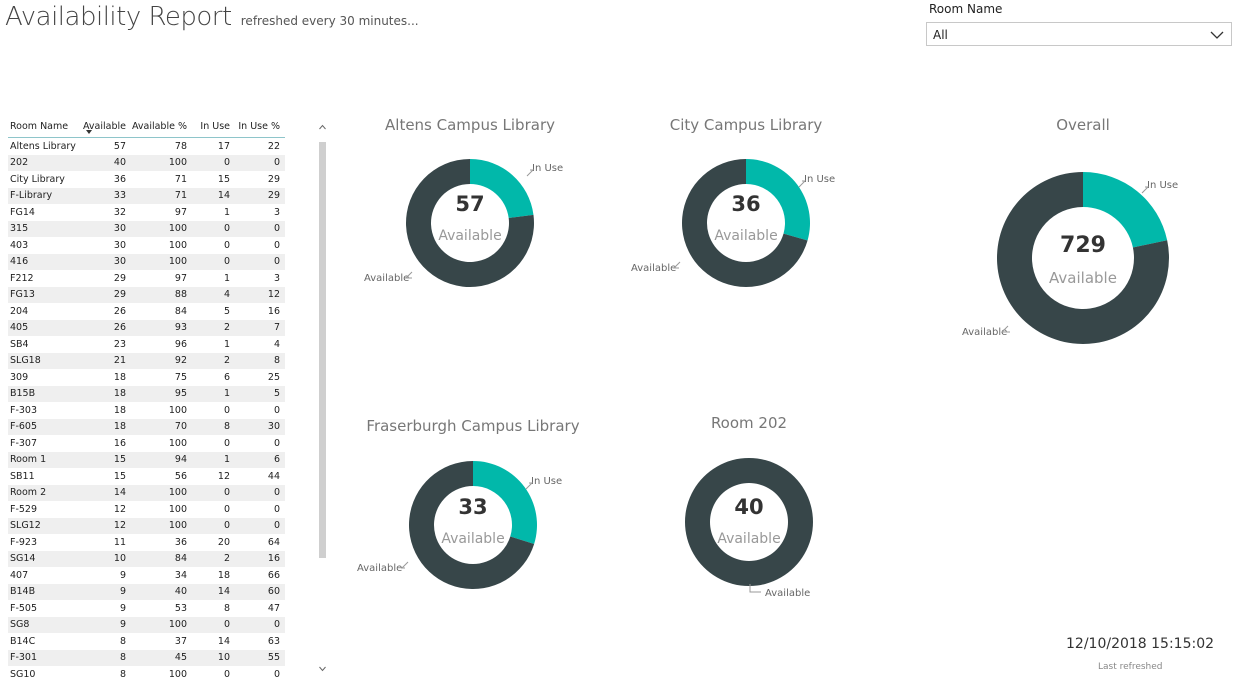  I want to click on cell-in-use: 18, so click(223, 575).